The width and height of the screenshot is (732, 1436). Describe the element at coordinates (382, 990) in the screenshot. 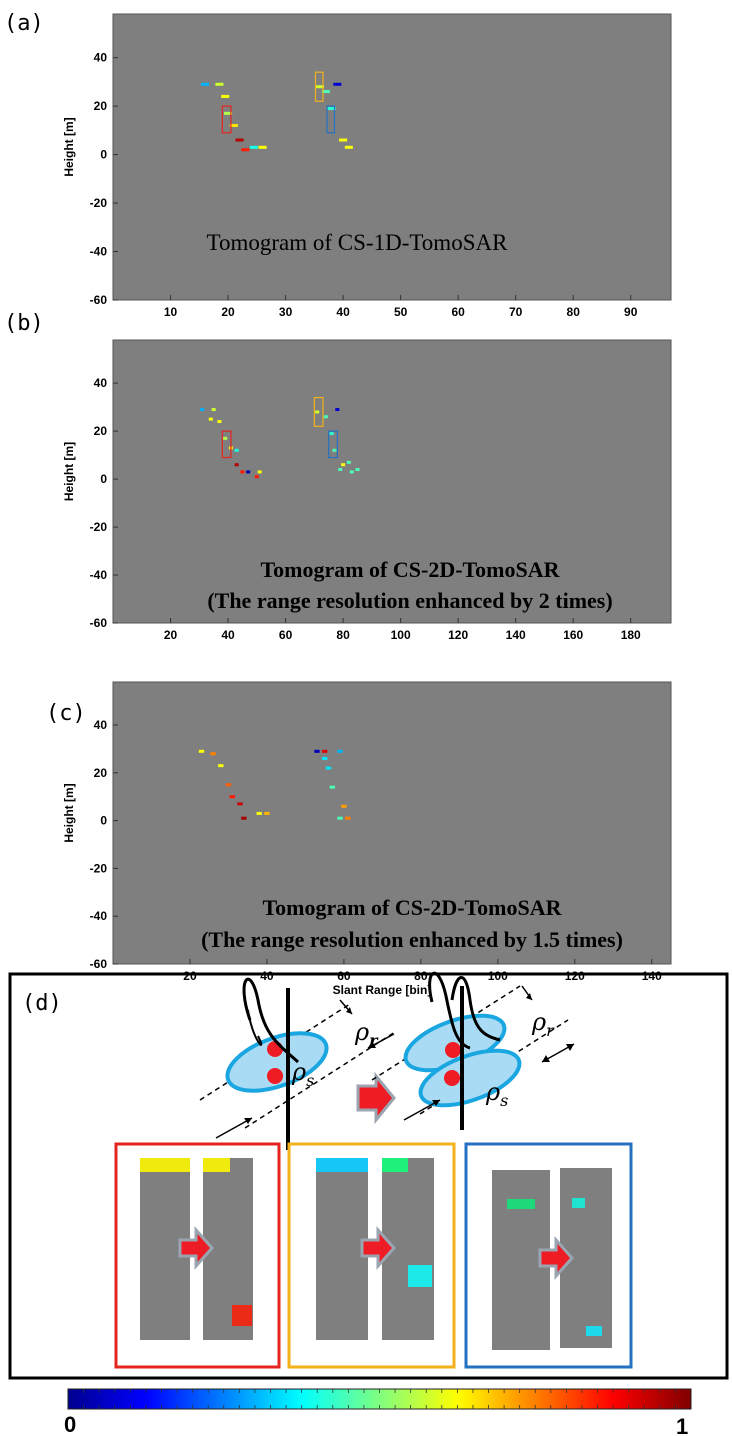

I see `x-axis-label: Slant Range [bin]` at that location.